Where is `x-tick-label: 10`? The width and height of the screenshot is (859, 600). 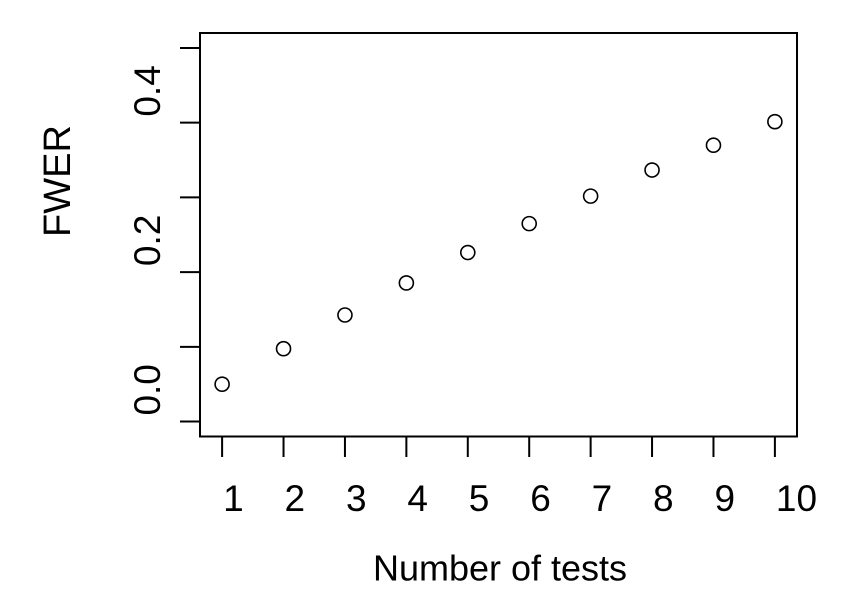
x-tick-label: 10 is located at coordinates (796, 498).